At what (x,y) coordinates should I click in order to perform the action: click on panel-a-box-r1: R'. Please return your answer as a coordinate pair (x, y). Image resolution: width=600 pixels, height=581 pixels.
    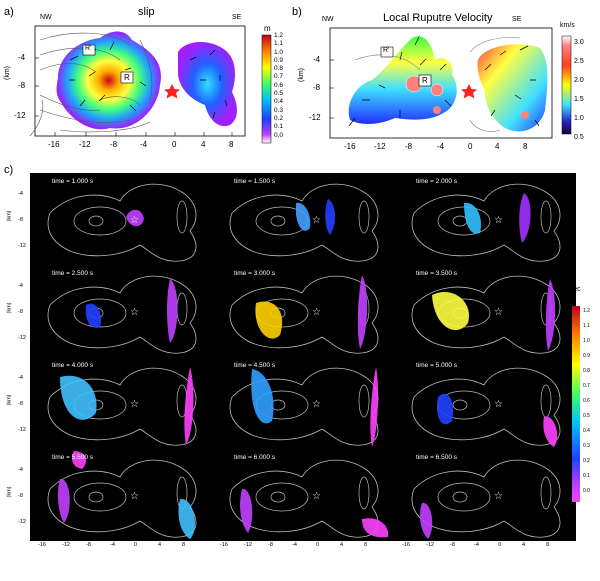
    Looking at the image, I should click on (88, 48).